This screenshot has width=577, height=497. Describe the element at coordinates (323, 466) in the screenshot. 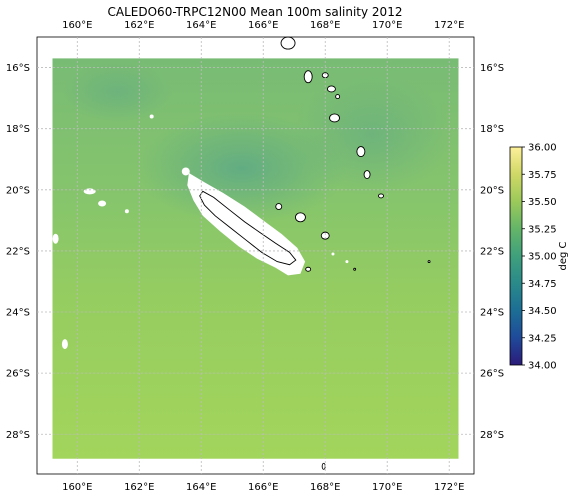

I see `island-south-islet` at that location.